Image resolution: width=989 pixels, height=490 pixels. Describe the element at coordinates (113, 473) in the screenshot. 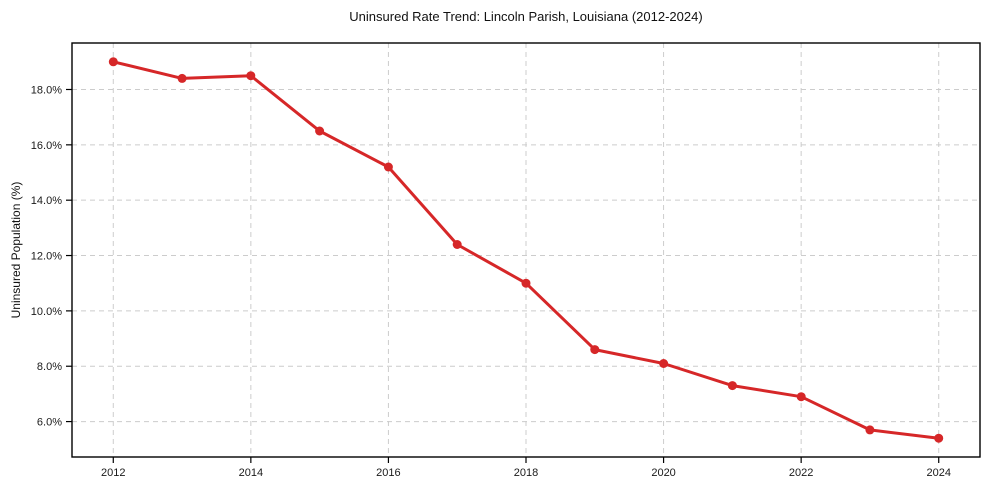

I see `x-tick-label: 2012` at that location.